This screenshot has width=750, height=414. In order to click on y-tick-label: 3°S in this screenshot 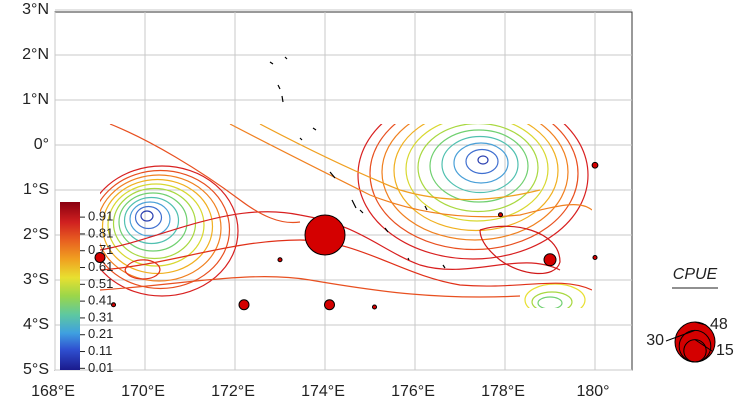, I will do `click(36, 279)`.